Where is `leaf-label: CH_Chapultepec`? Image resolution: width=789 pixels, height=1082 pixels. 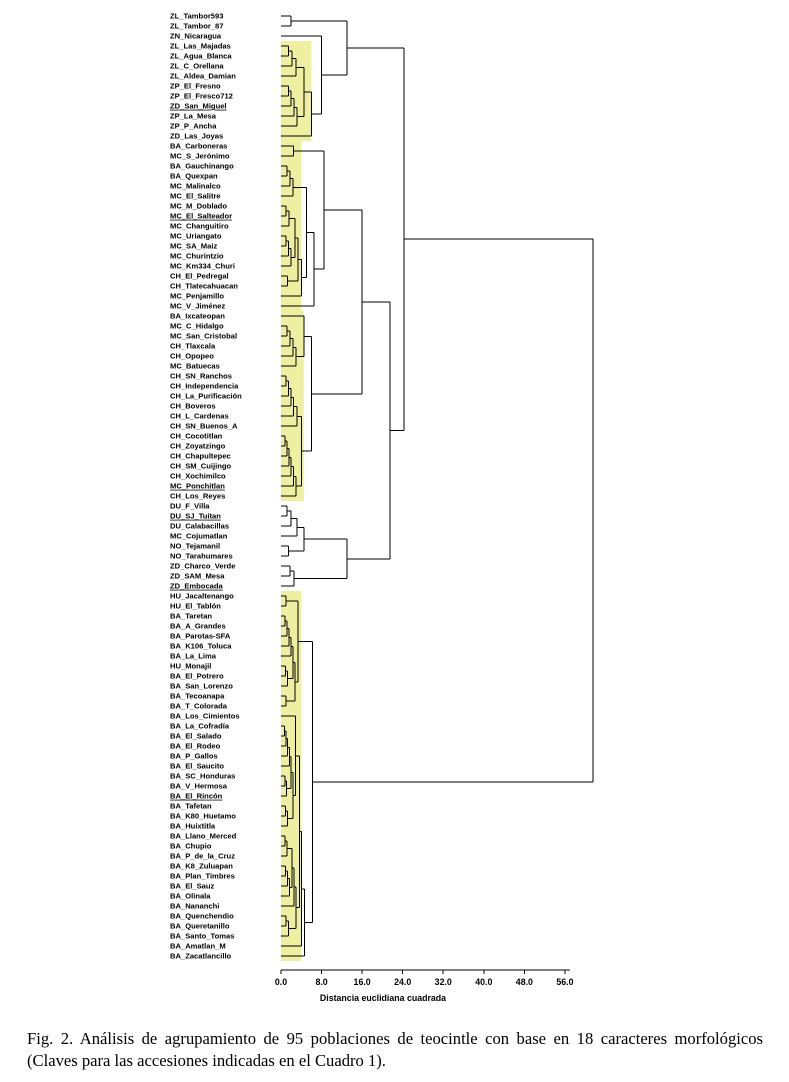
leaf-label: CH_Chapultepec is located at coordinates (200, 456).